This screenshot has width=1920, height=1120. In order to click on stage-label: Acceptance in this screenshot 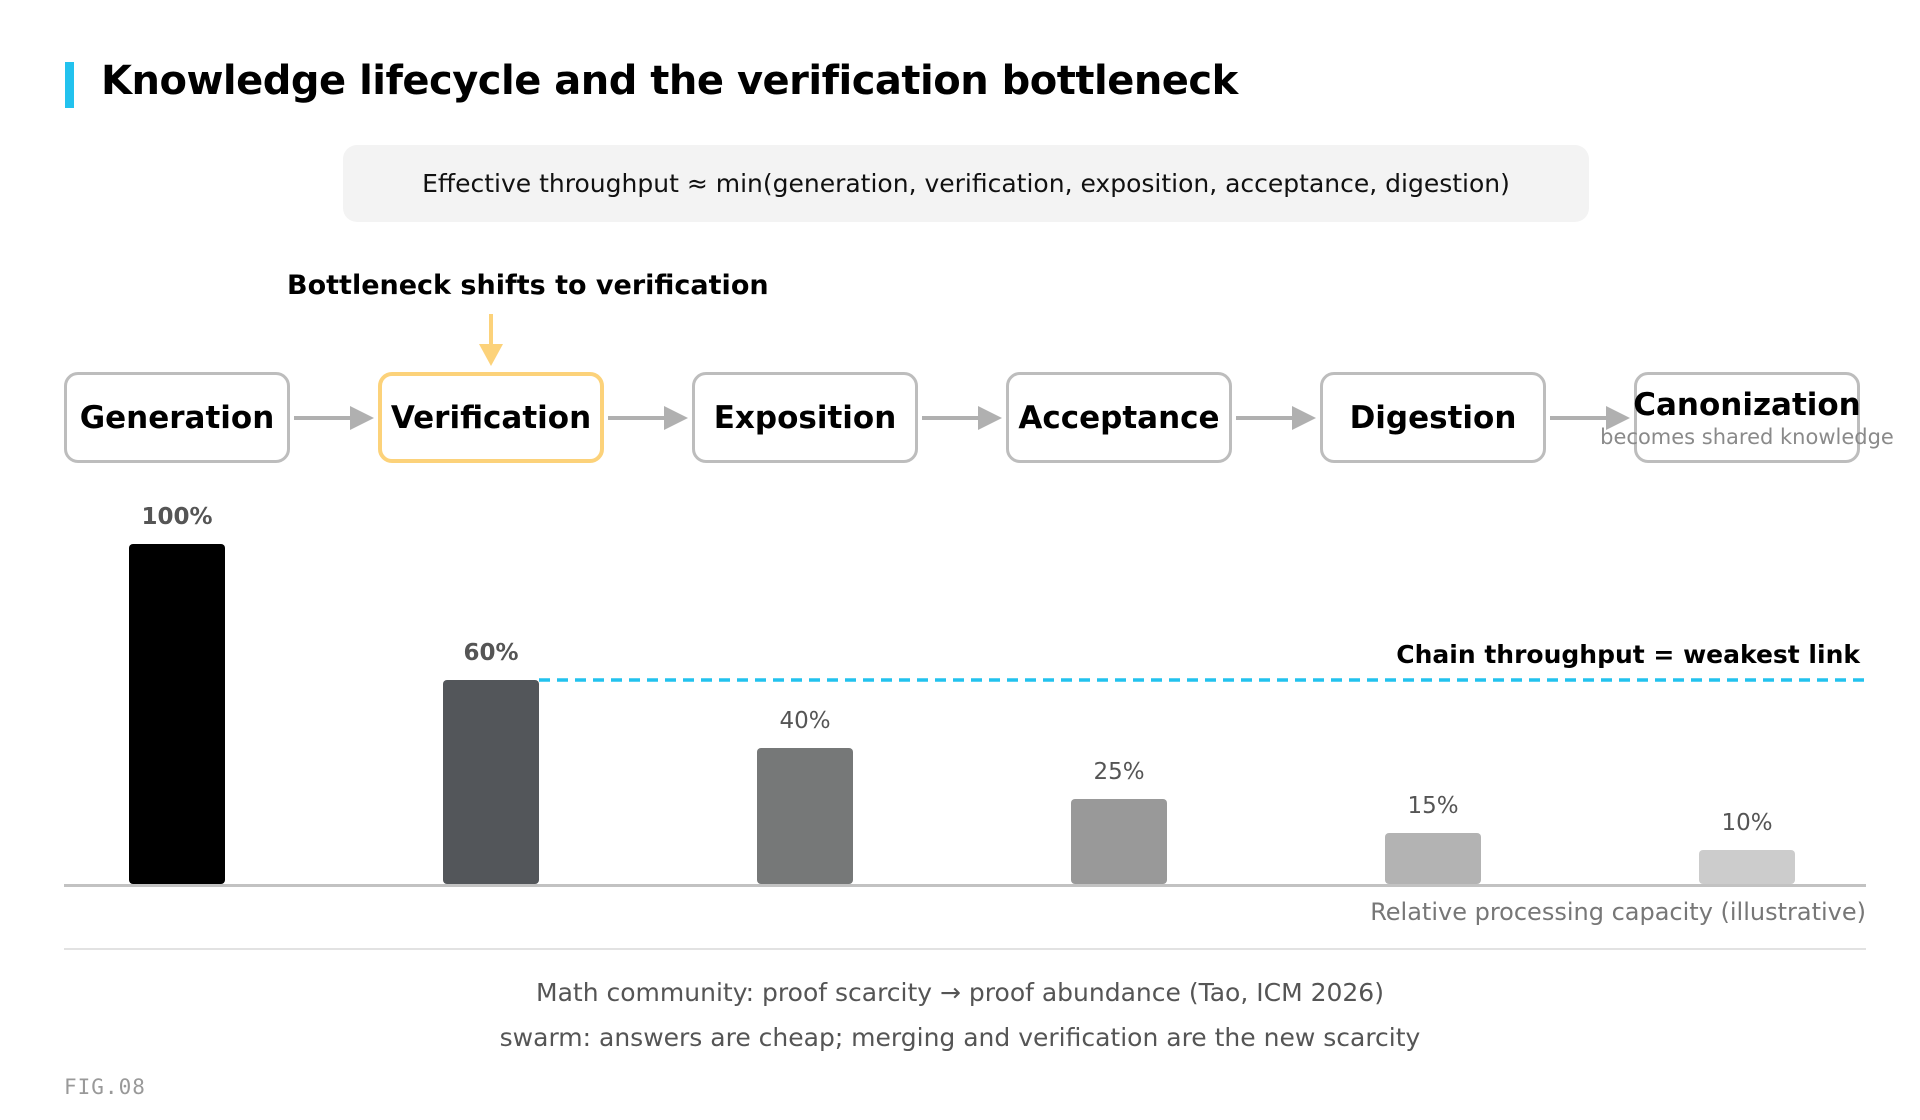, I will do `click(1119, 417)`.